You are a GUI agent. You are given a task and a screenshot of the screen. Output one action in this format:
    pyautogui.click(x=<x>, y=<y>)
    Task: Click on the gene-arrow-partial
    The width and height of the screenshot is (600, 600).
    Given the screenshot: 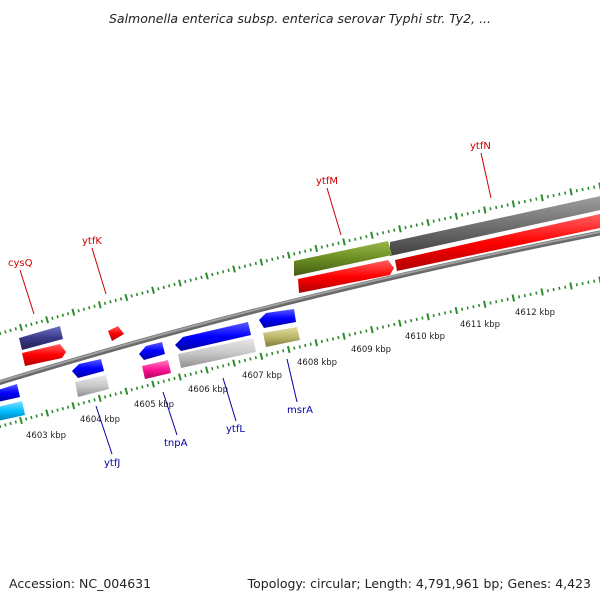 What is the action you would take?
    pyautogui.click(x=10, y=393)
    